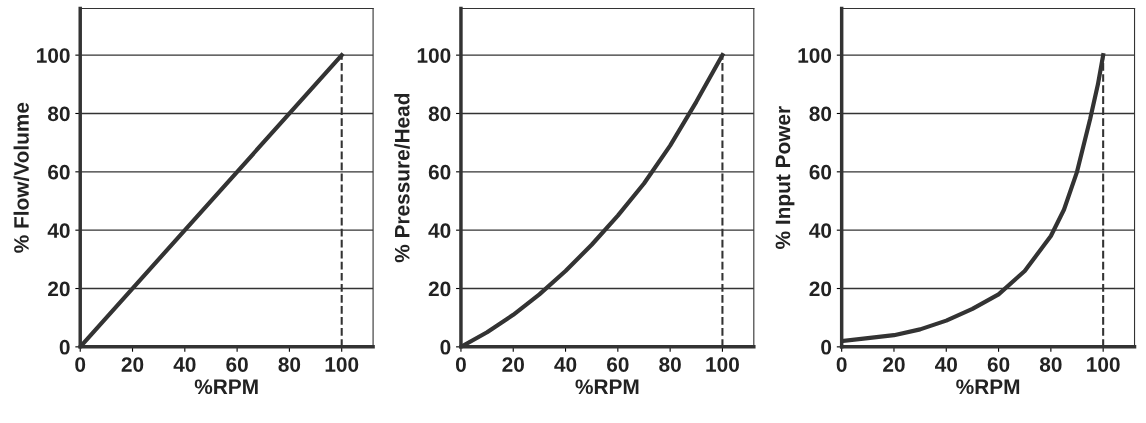  Describe the element at coordinates (785, 177) in the screenshot. I see `y-axis-title: % Input Power` at that location.